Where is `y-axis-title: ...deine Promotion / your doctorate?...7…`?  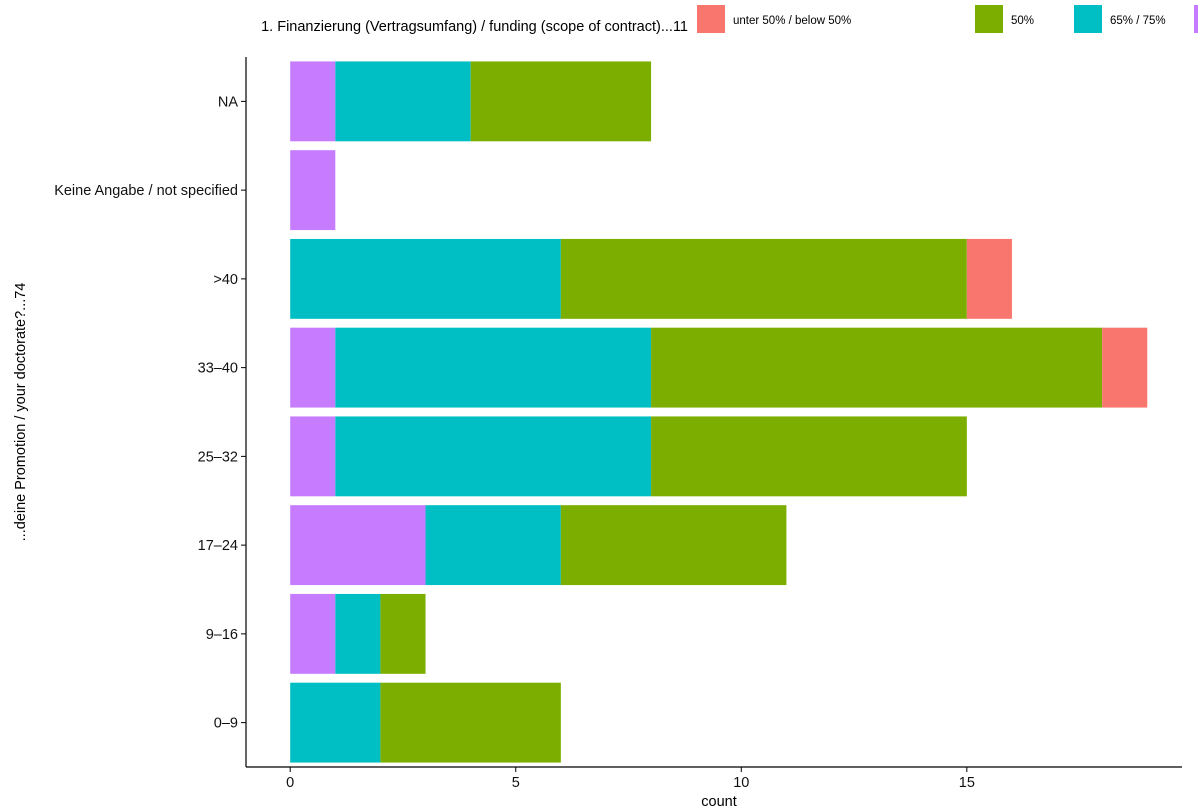 y-axis-title: ...deine Promotion / your doctorate?...7… is located at coordinates (21, 412).